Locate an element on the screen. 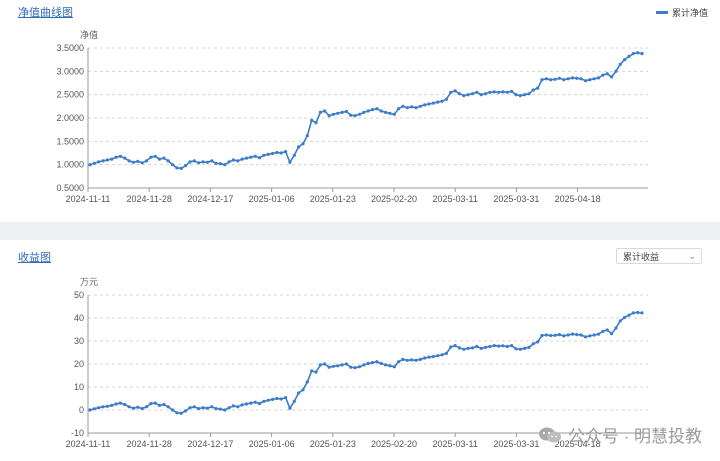 The width and height of the screenshot is (720, 461). x-tick-label: 2024-11-11 is located at coordinates (88, 444).